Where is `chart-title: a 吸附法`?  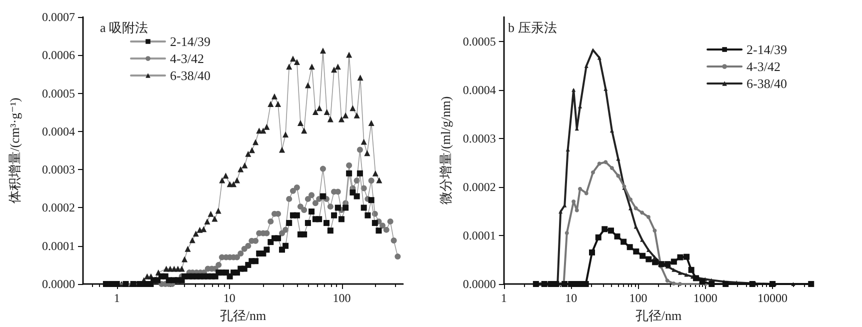 chart-title: a 吸附法 is located at coordinates (124, 27).